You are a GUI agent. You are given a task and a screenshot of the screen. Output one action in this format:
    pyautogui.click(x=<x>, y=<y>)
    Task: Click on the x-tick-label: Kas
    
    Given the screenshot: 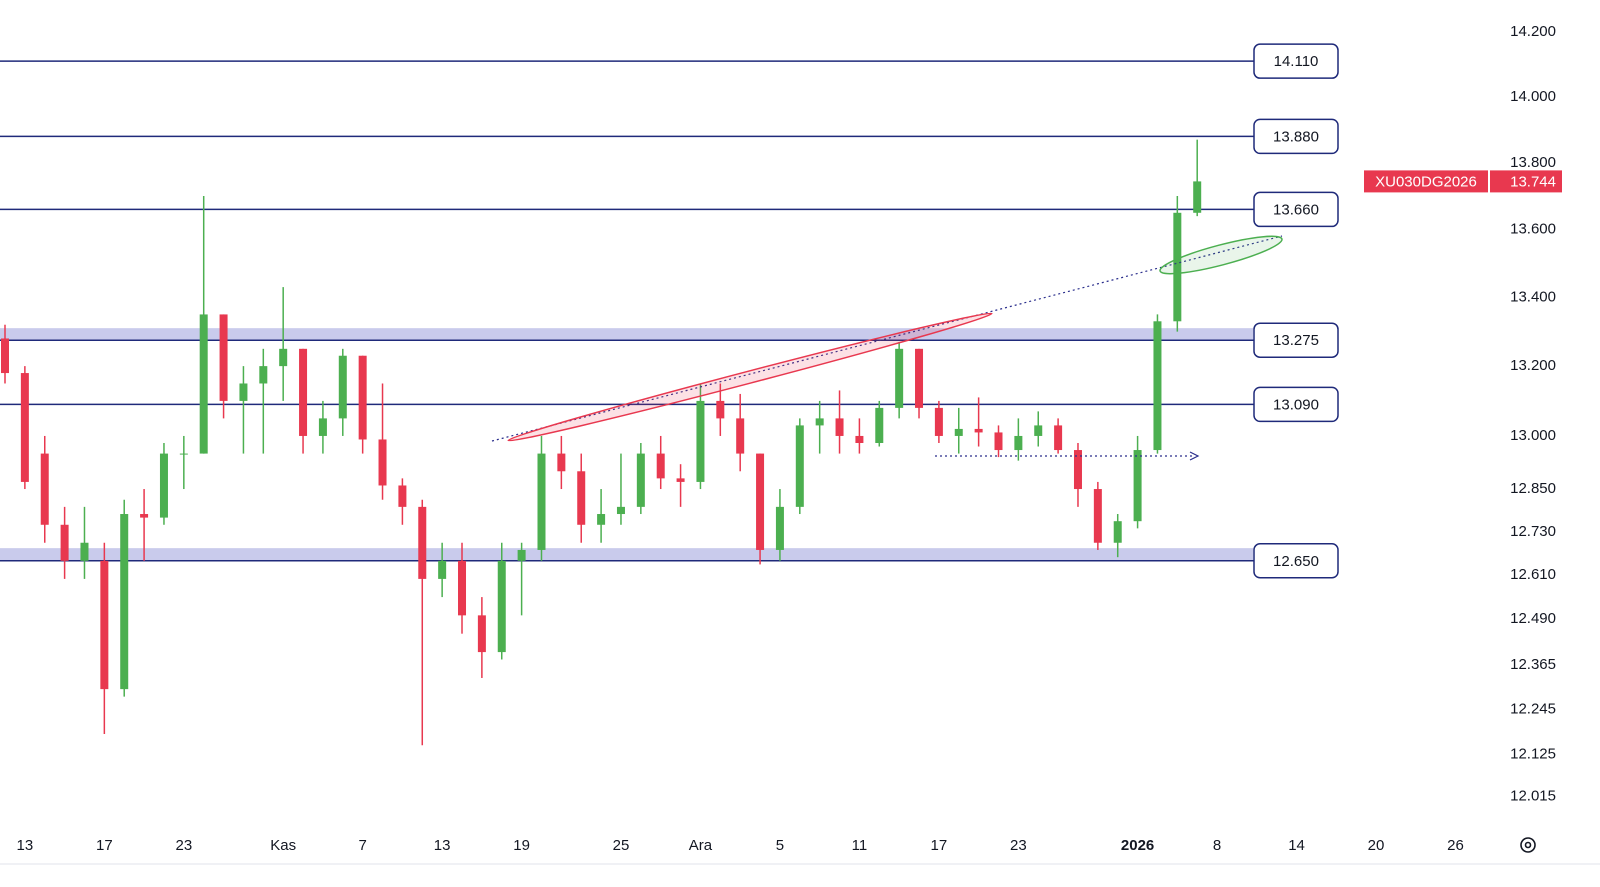 What is the action you would take?
    pyautogui.click(x=283, y=845)
    